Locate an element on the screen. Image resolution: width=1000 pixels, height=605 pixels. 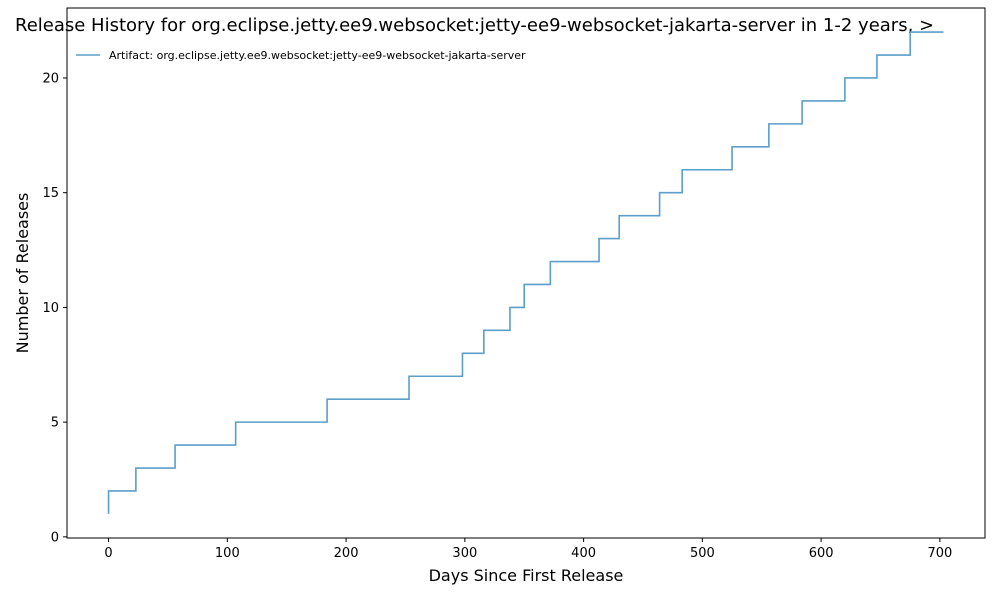
y-tick-label: 10 is located at coordinates (50, 308).